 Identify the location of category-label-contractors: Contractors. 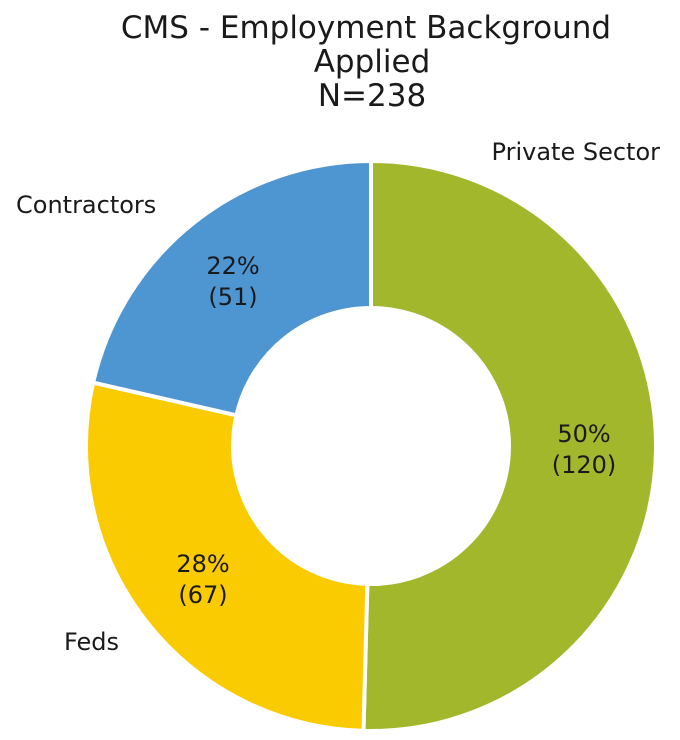
(86, 205).